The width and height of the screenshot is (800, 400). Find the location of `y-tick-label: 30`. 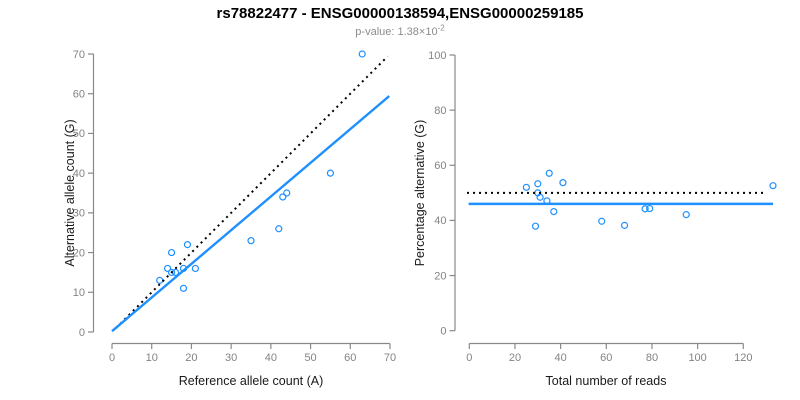

y-tick-label: 30 is located at coordinates (79, 214).